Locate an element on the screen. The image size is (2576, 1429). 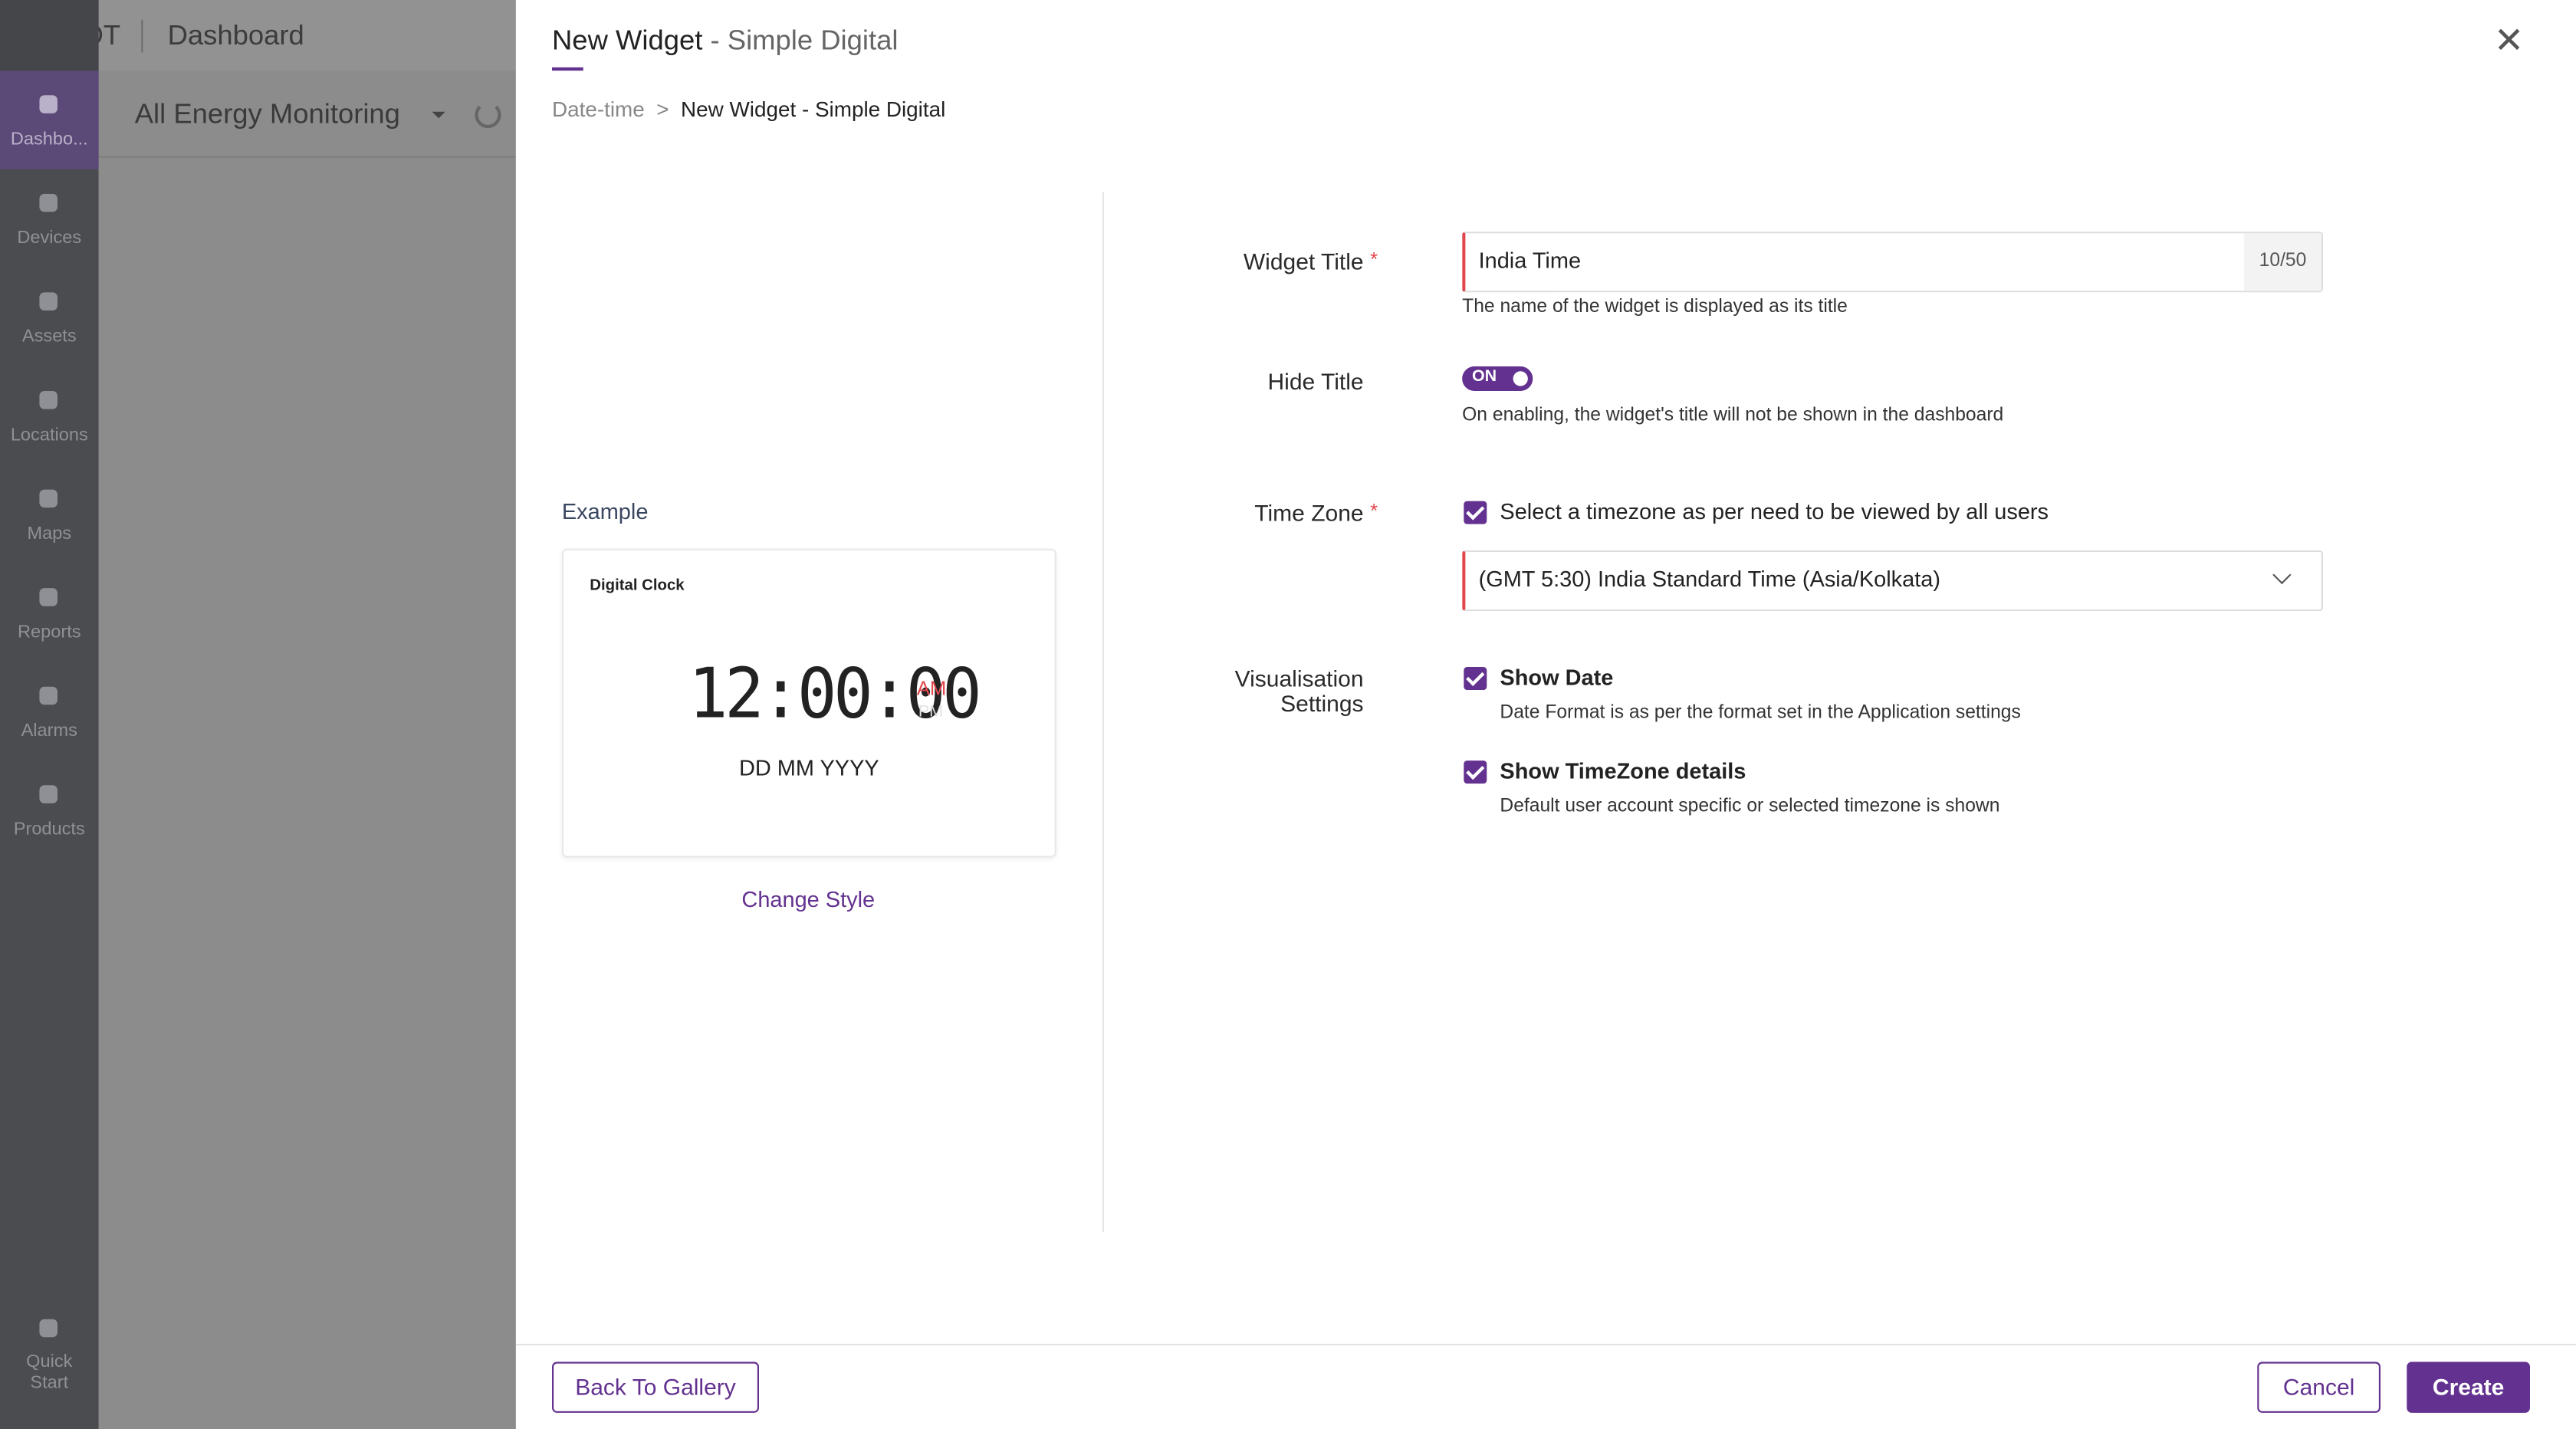
card-title: Digital Clock is located at coordinates (637, 586).